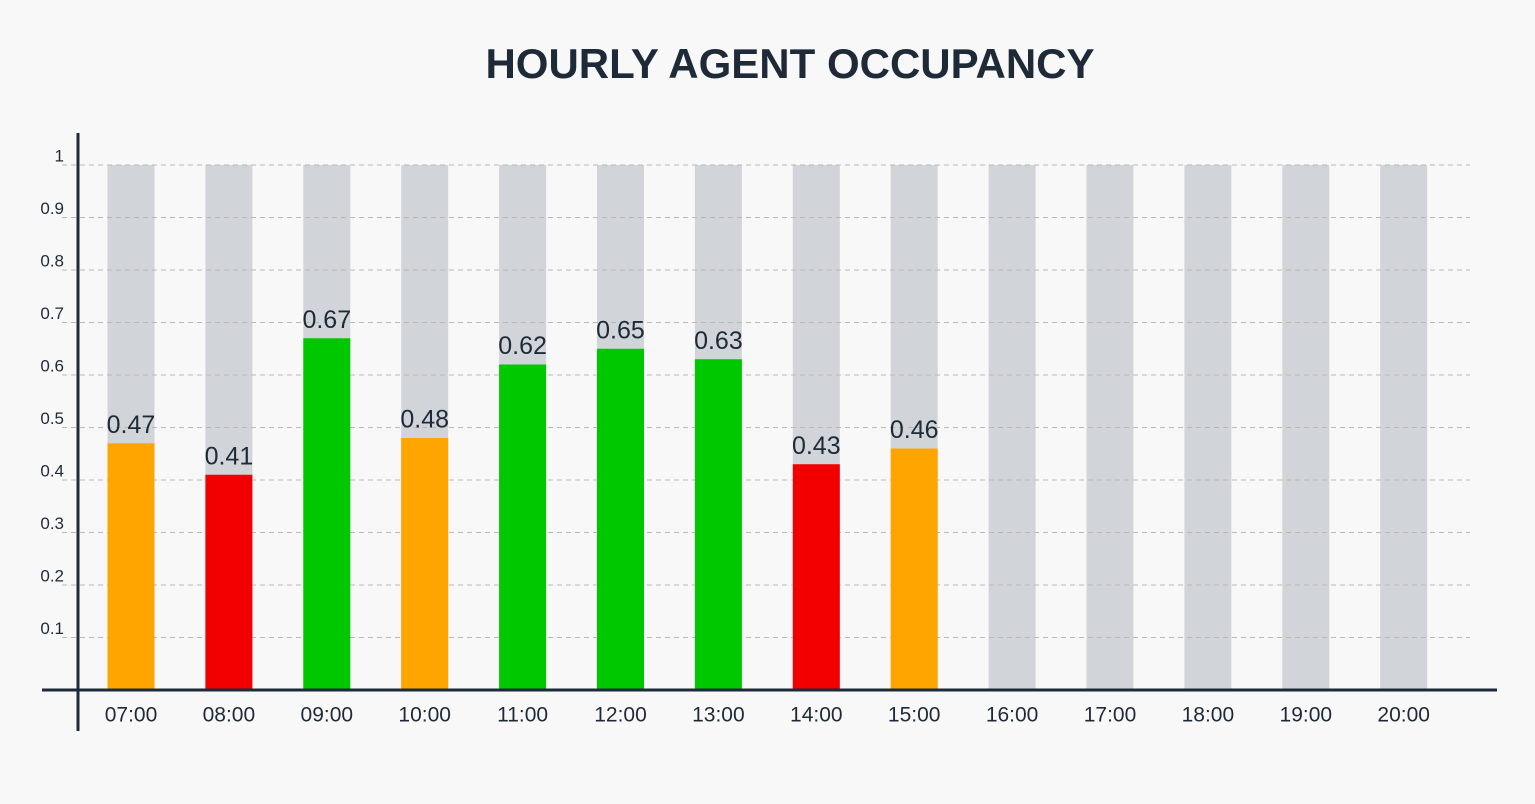 The image size is (1535, 804). Describe the element at coordinates (522, 715) in the screenshot. I see `x-tick-label: 11:00` at that location.